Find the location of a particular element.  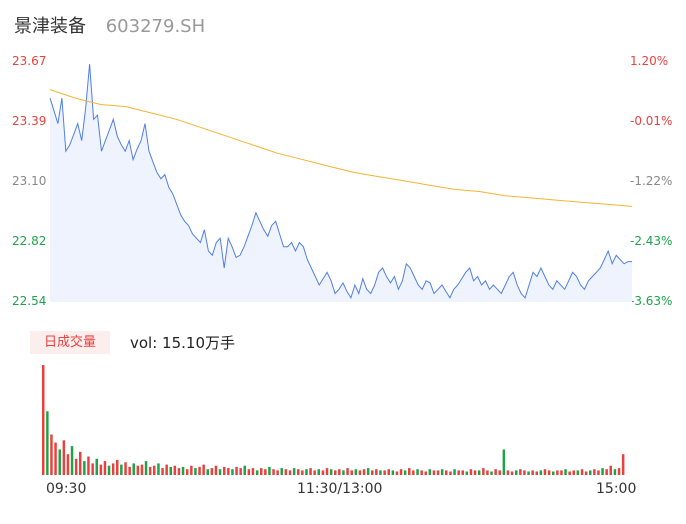

volume-badge: 日成交量 is located at coordinates (70, 342).